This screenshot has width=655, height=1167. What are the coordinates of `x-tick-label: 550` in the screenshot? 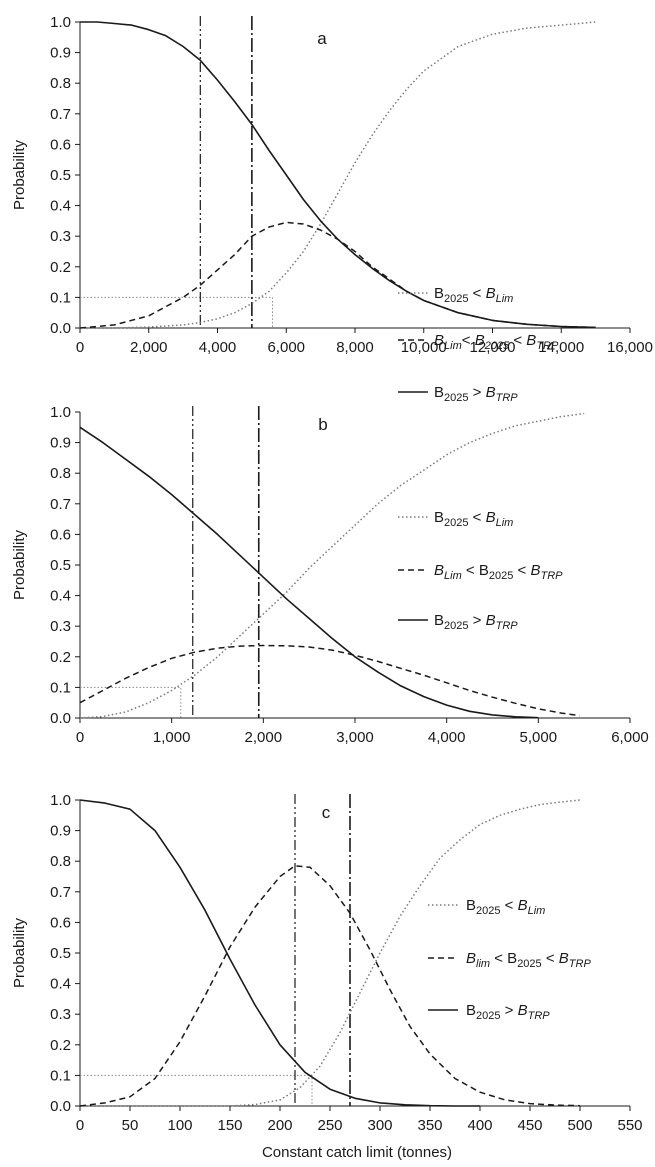 It's located at (629, 1125).